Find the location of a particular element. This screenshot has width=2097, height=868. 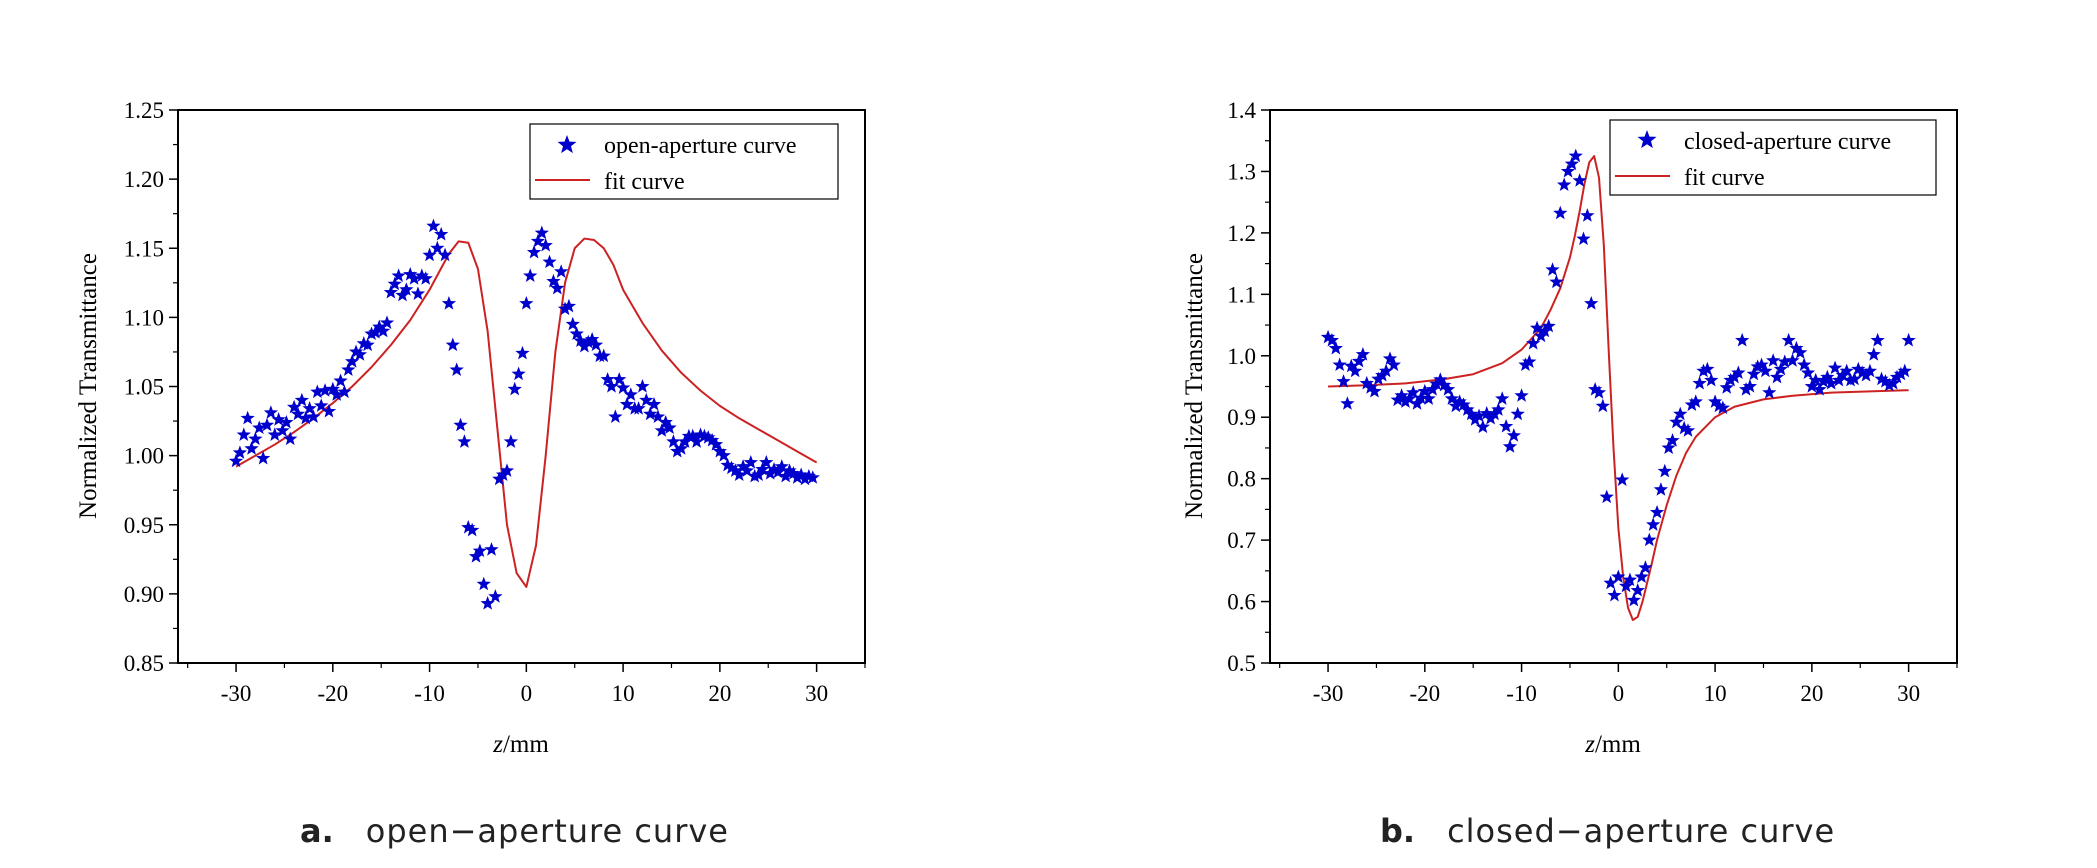

chart-b-y-axis-title: Normalized Transmittance is located at coordinates (1194, 386).